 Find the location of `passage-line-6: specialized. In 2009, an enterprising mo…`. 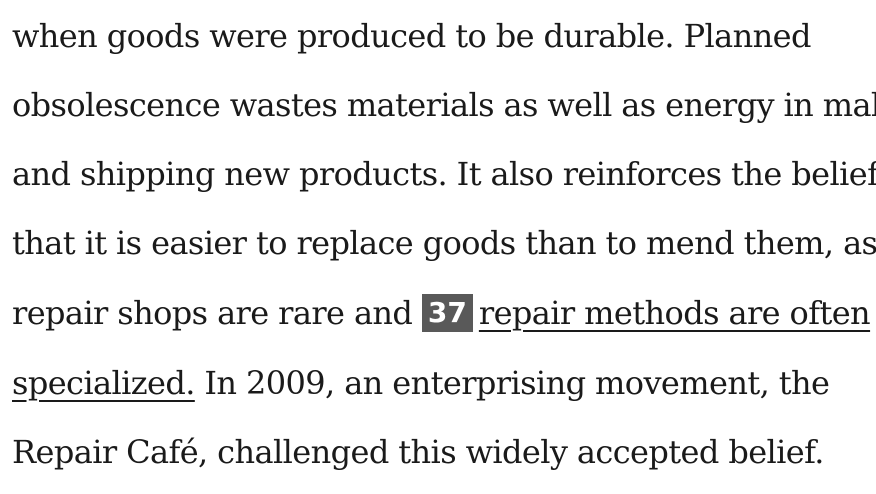

passage-line-6: specialized. In 2009, an enterprising mo… is located at coordinates (421, 383).